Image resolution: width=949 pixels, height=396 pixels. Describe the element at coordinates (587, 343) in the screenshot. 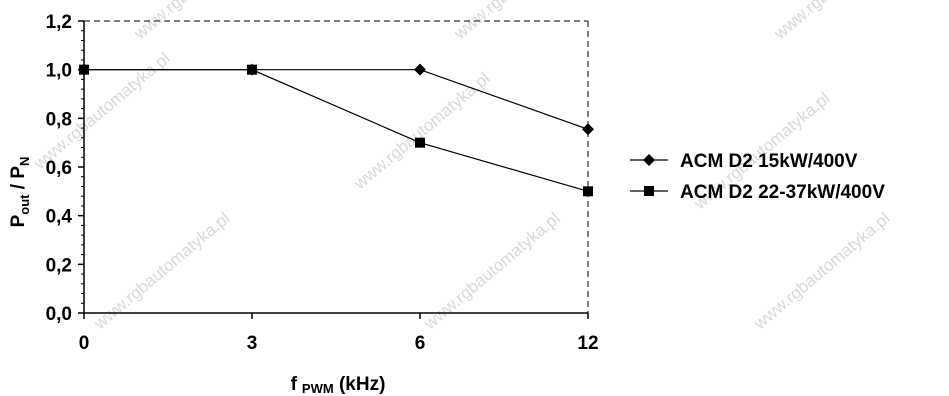

I see `x-tick-label: 12` at that location.